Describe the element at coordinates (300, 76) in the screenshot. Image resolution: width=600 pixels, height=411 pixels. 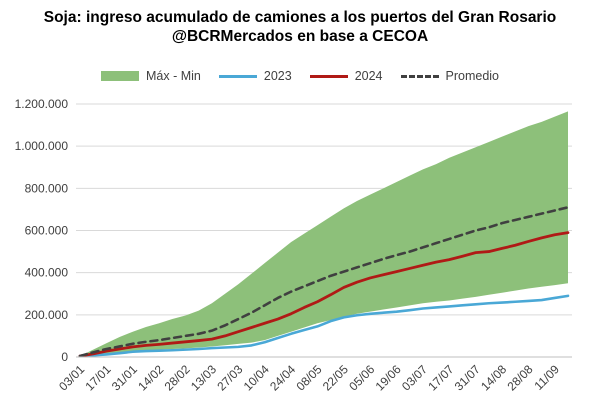
I see `chart-legend: Máx - Min 2023 2024 Promedio` at that location.